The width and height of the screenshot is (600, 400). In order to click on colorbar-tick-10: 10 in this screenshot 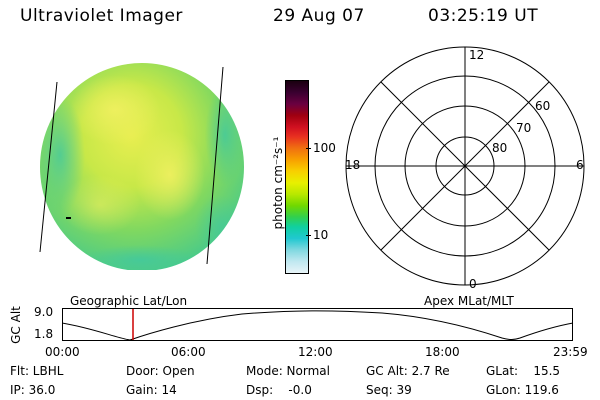, I will do `click(321, 235)`.